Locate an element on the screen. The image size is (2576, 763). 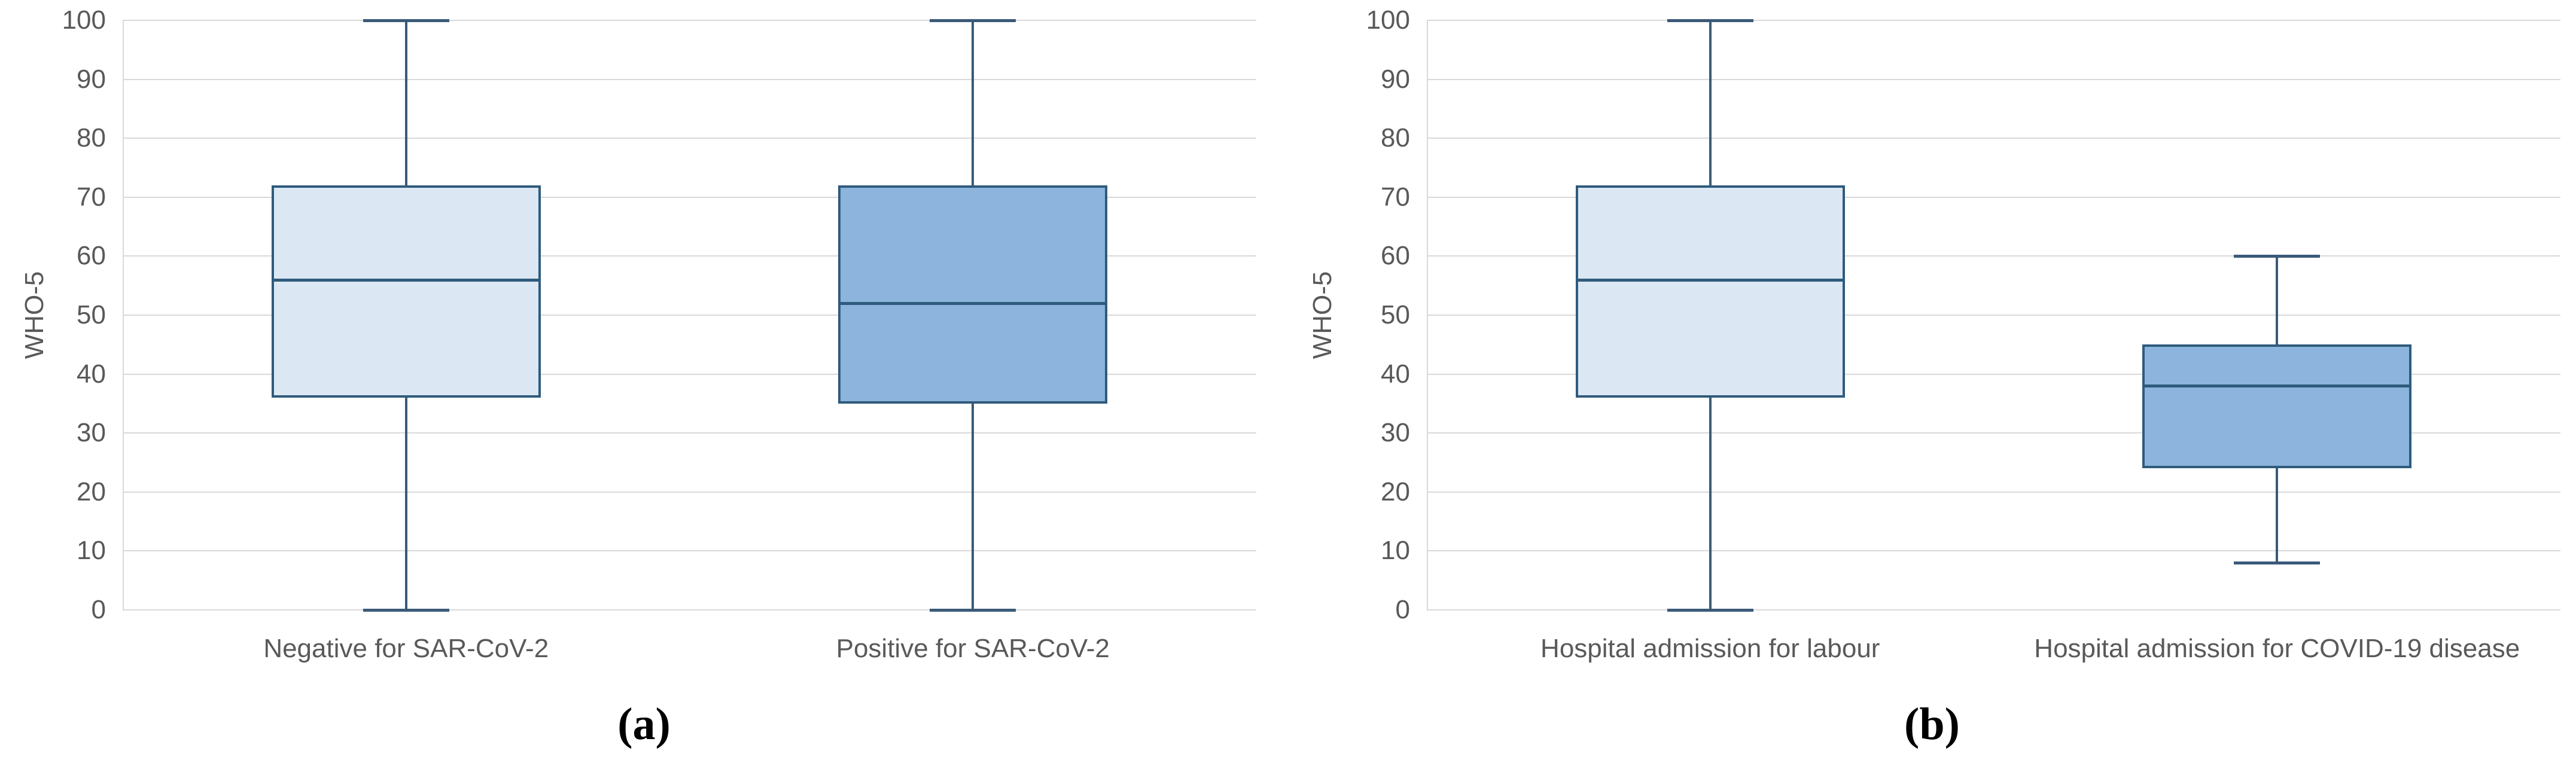
x-category-label: Negative for SAR-CoV-2 is located at coordinates (406, 648).